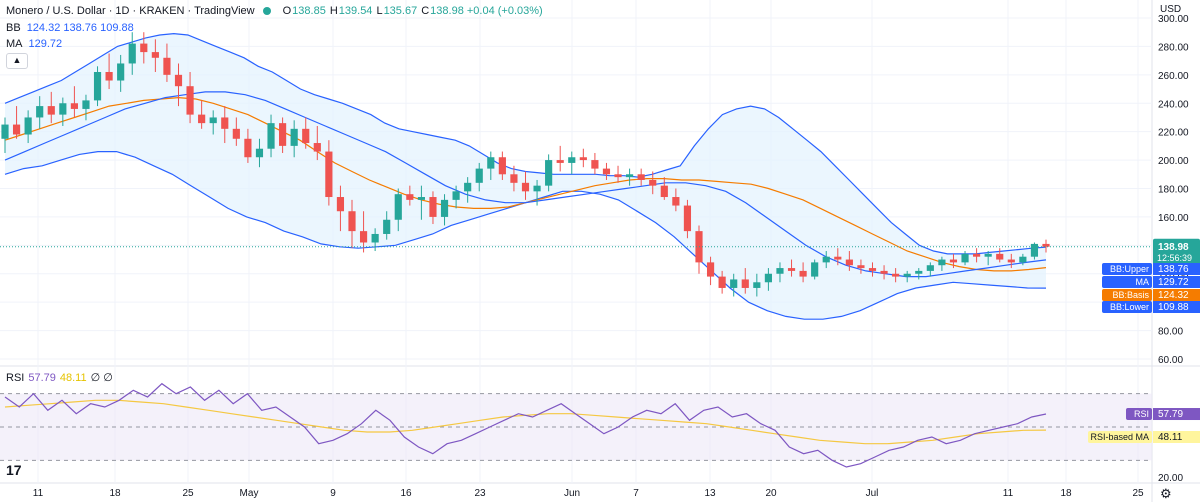  Describe the element at coordinates (480, 493) in the screenshot. I see `time-tick-label: 23` at that location.